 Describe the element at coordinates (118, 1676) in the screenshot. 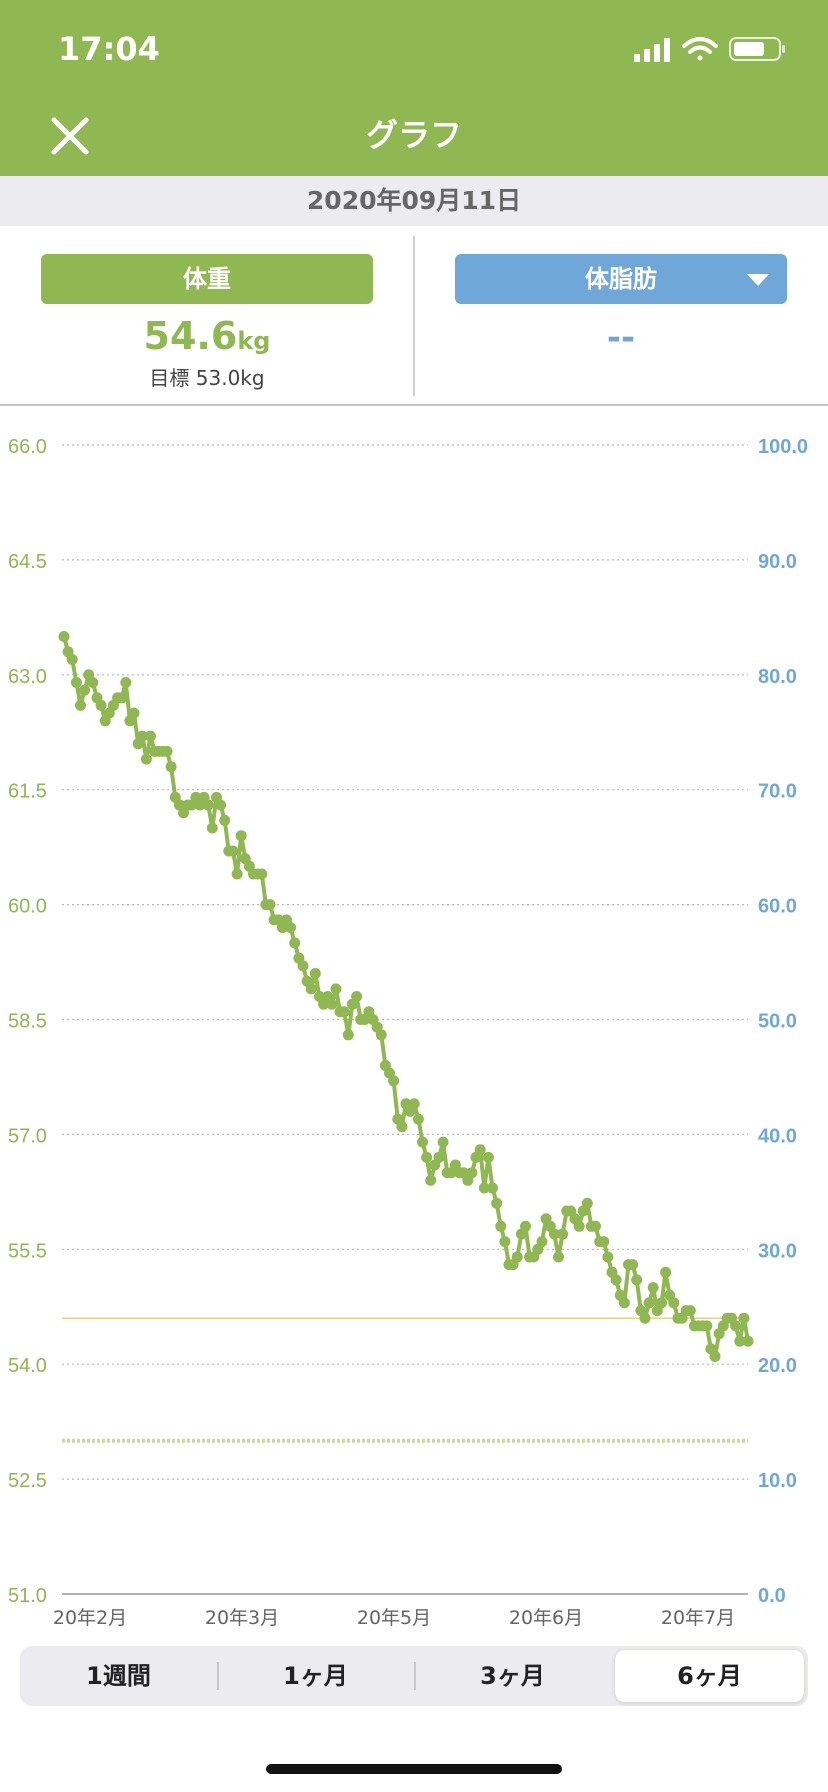

I see `period-tab: 1週間` at that location.